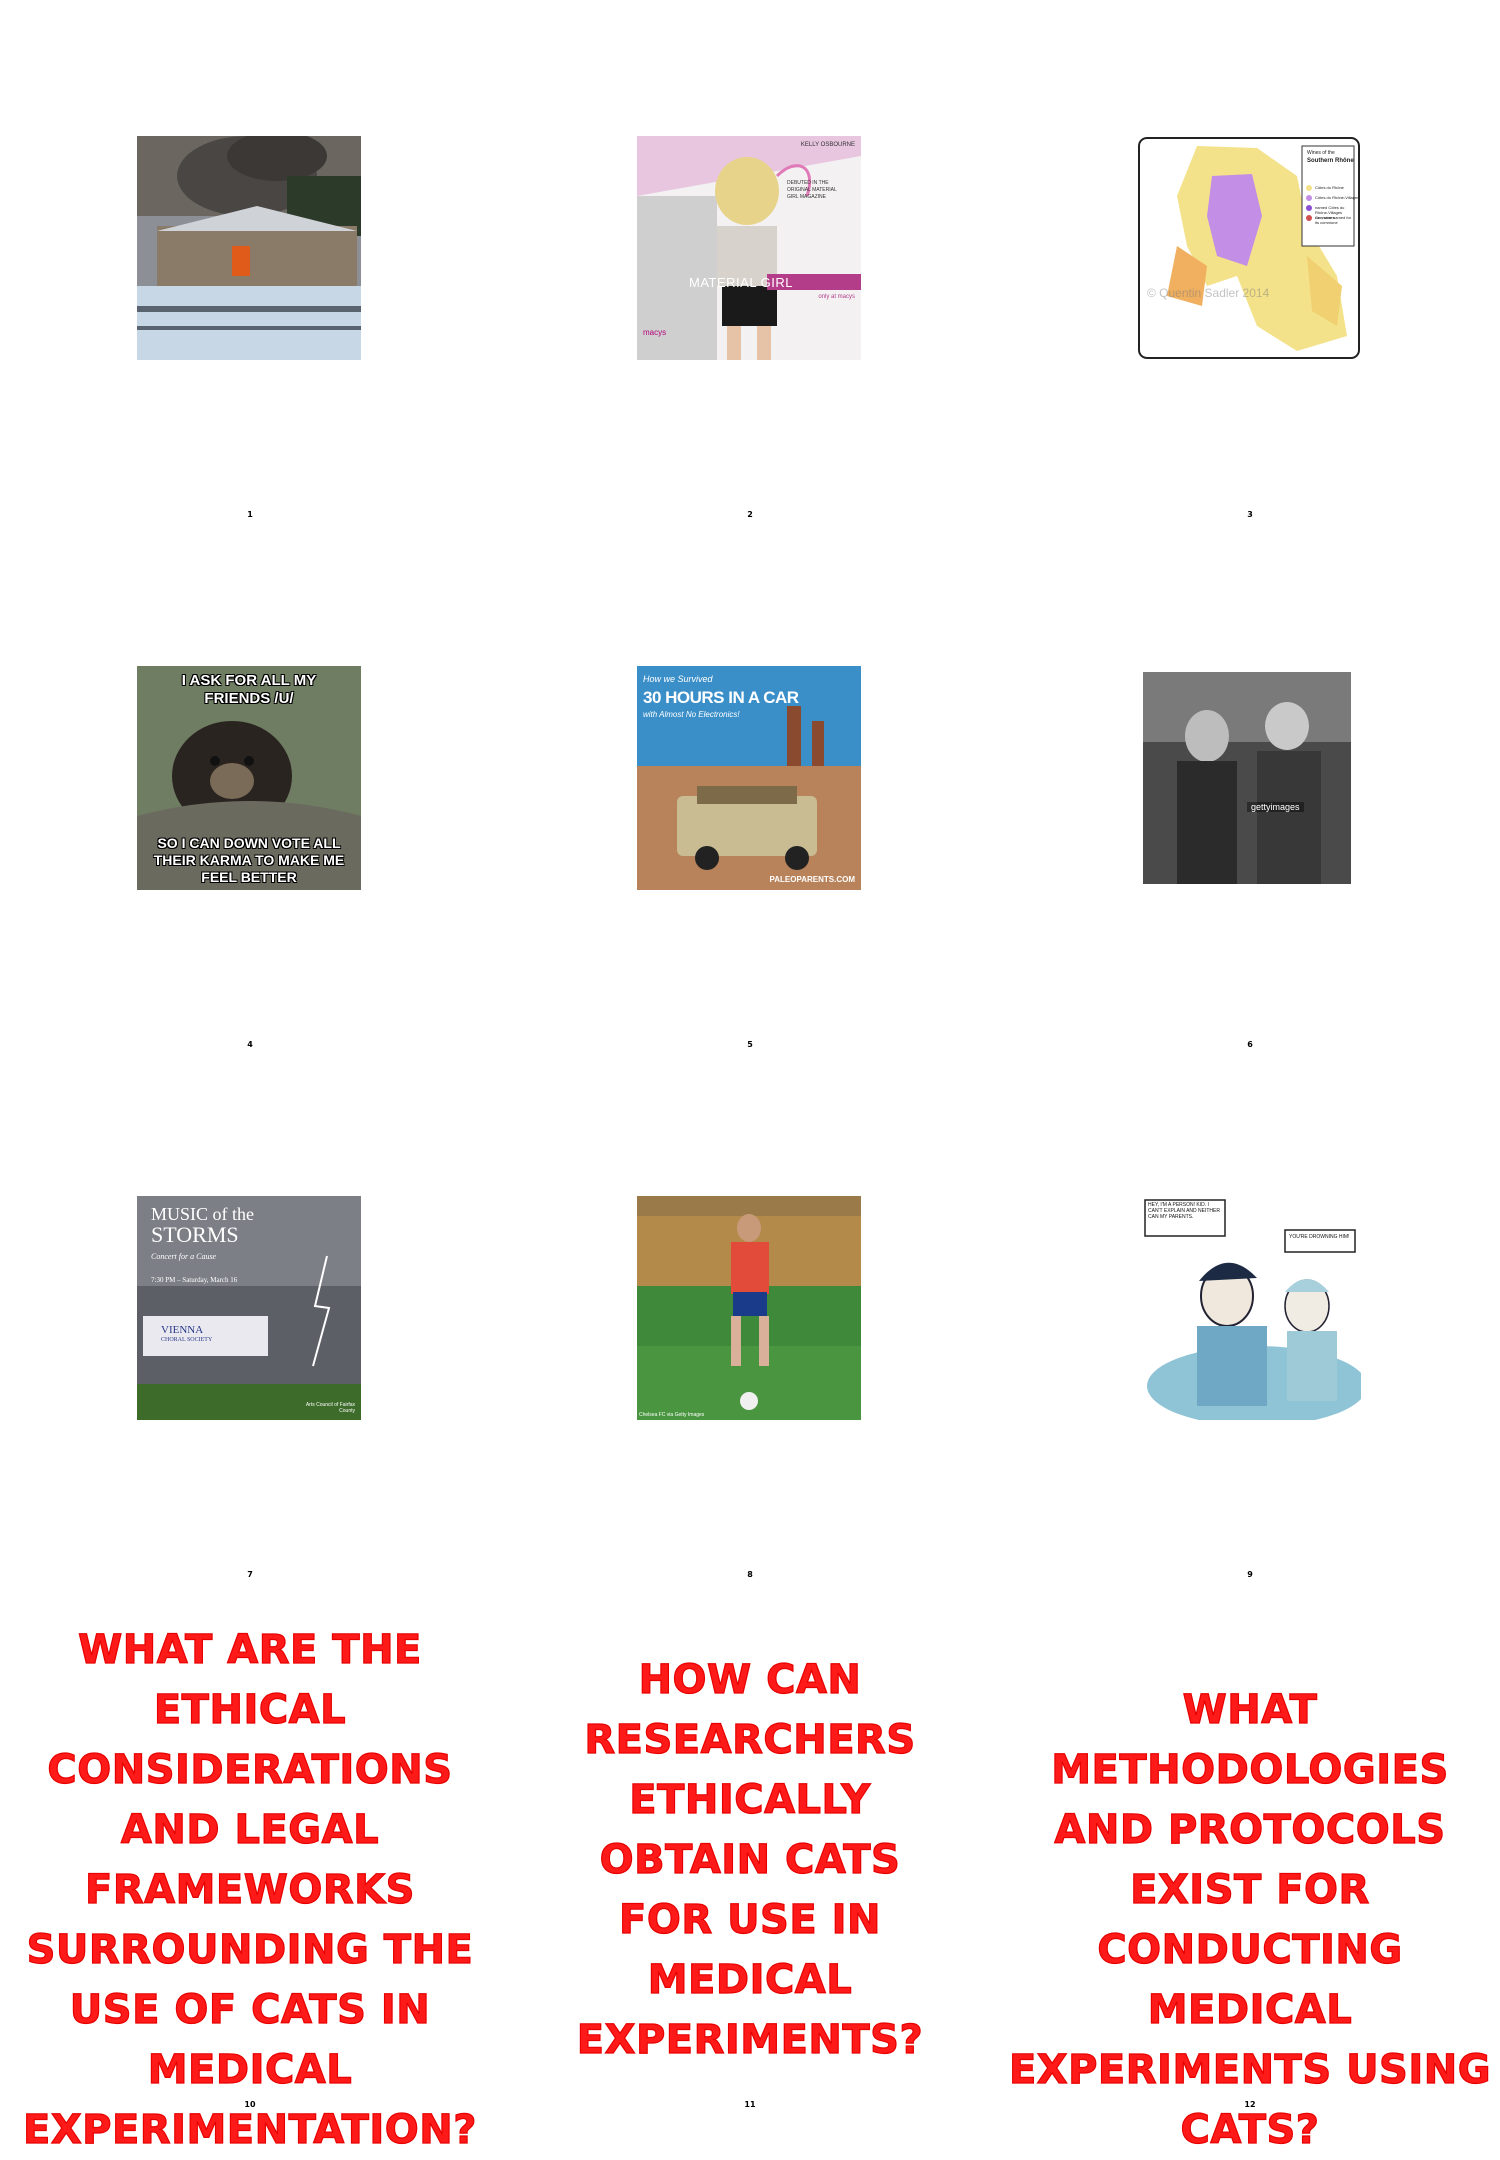 This screenshot has height=2160, width=1500. Describe the element at coordinates (750, 1574) in the screenshot. I see `panel-number: 8` at that location.